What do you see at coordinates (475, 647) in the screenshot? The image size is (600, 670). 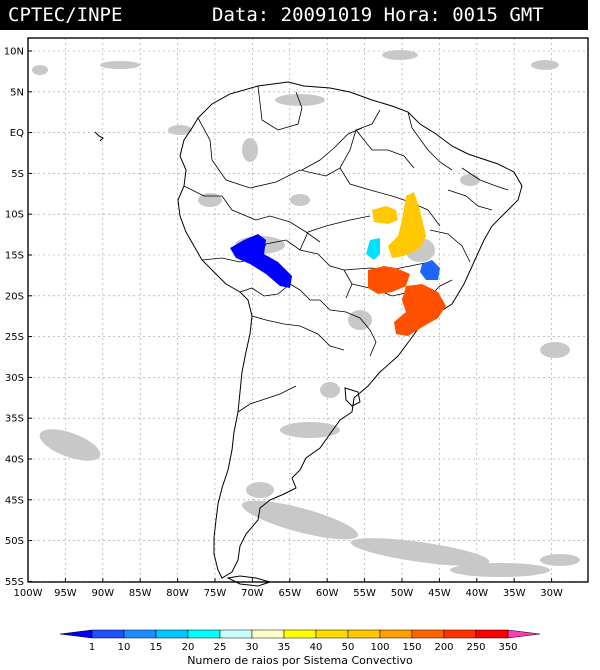 I see `colorbar-label: 250` at bounding box center [475, 647].